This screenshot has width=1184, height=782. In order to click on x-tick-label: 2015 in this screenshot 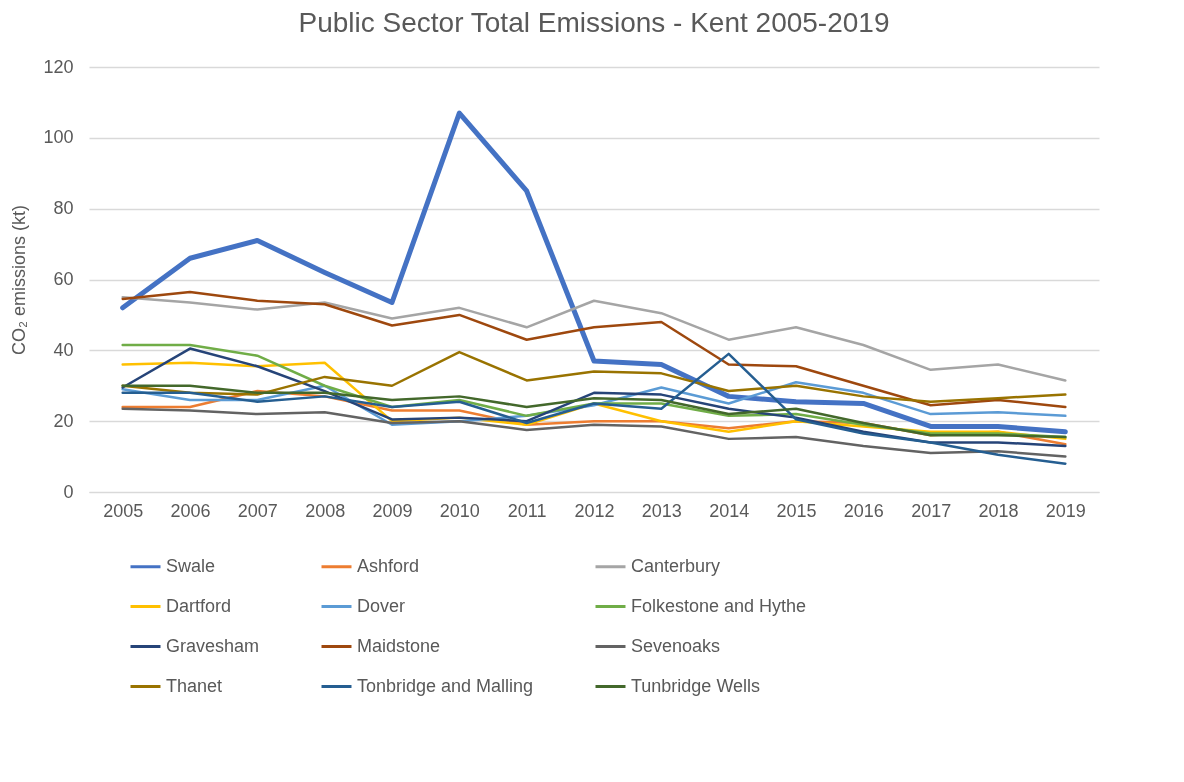, I will do `click(796, 510)`.